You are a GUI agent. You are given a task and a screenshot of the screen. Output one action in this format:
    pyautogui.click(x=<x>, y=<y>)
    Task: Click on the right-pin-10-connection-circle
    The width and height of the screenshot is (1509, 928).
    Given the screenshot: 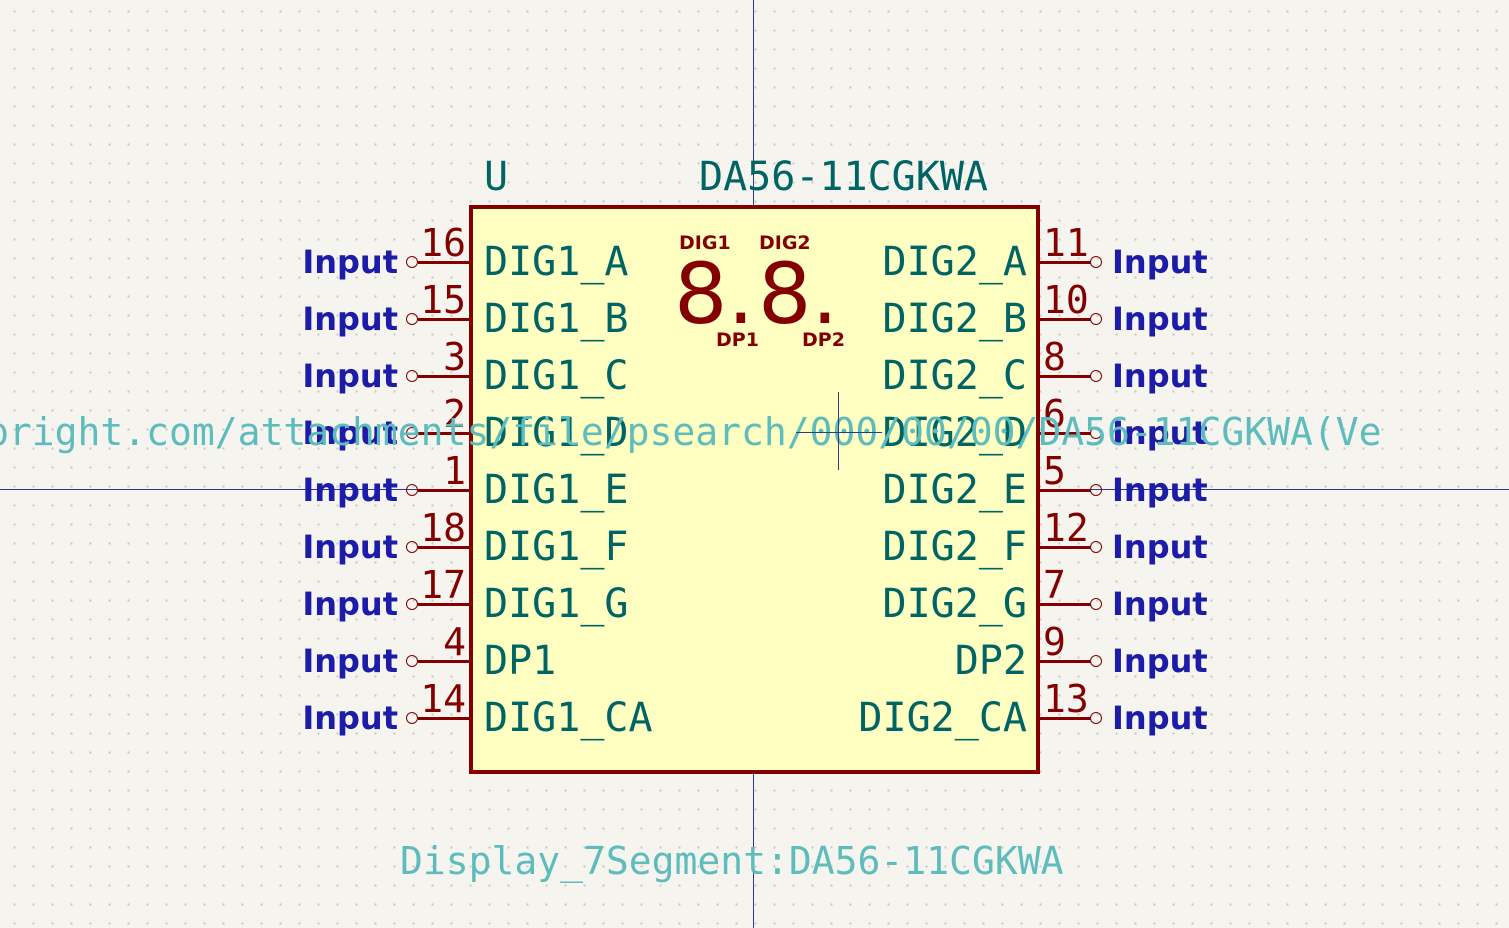 What is the action you would take?
    pyautogui.click(x=1096, y=319)
    